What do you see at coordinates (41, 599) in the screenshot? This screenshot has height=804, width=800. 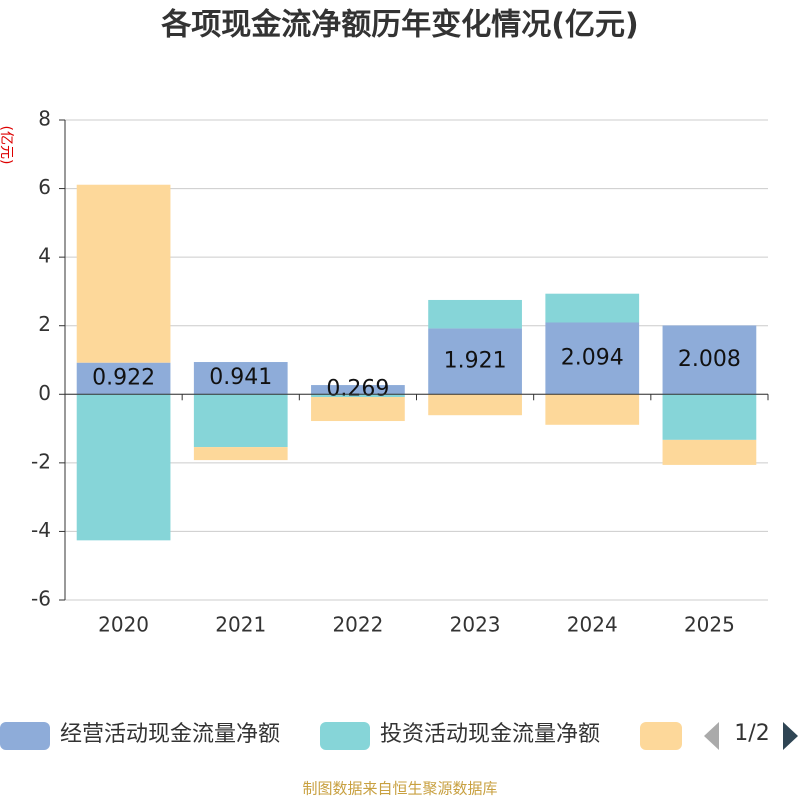 I see `y-tick-label: -6` at bounding box center [41, 599].